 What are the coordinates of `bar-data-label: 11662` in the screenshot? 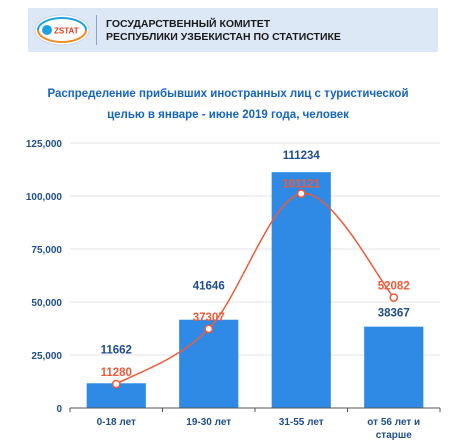 It's located at (116, 350).